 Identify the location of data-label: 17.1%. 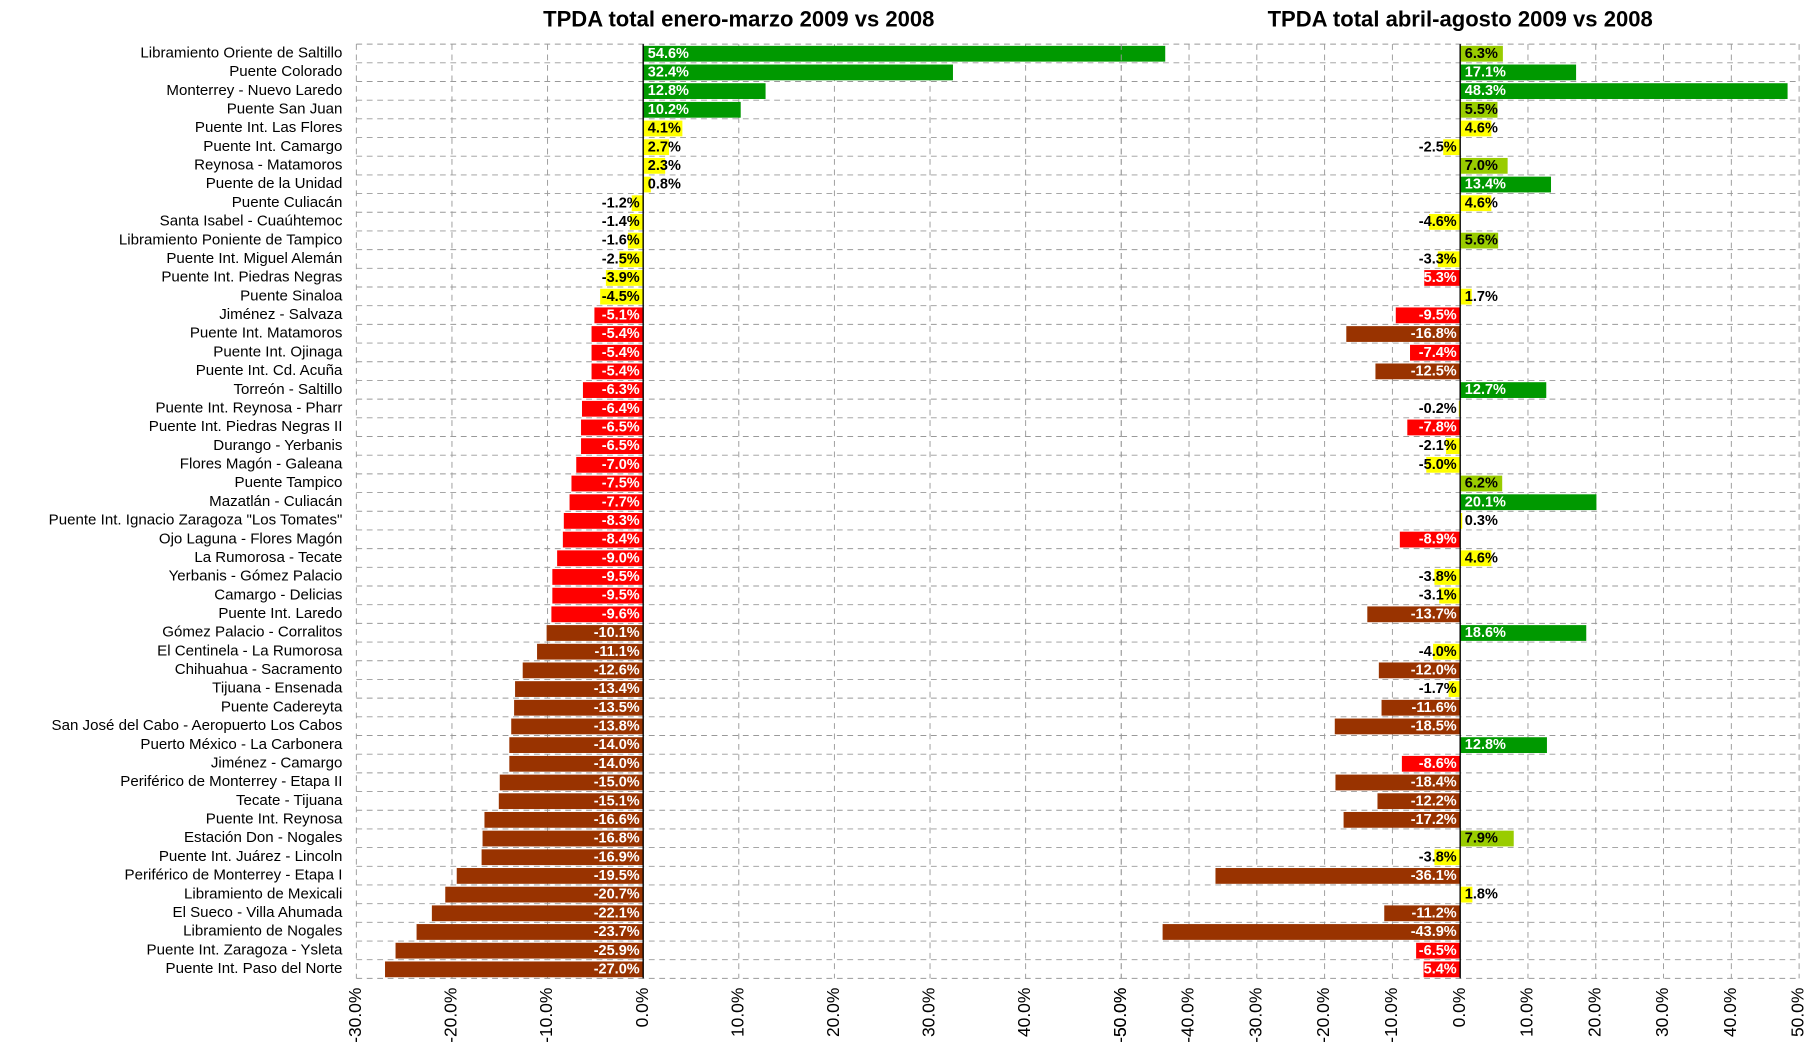
(1485, 73).